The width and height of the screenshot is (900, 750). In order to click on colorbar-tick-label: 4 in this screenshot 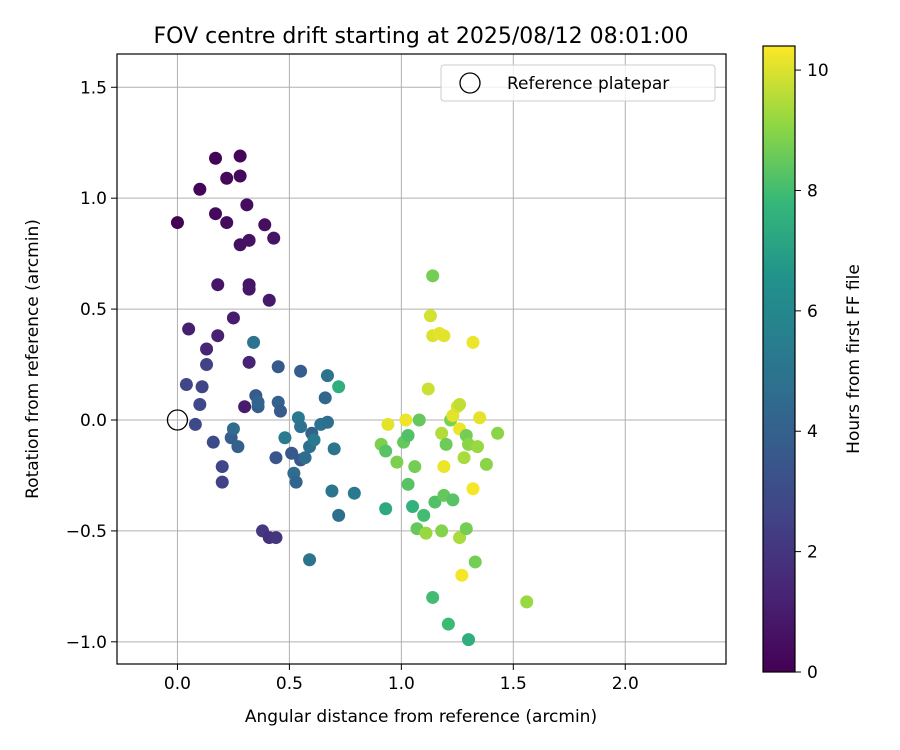, I will do `click(812, 432)`.